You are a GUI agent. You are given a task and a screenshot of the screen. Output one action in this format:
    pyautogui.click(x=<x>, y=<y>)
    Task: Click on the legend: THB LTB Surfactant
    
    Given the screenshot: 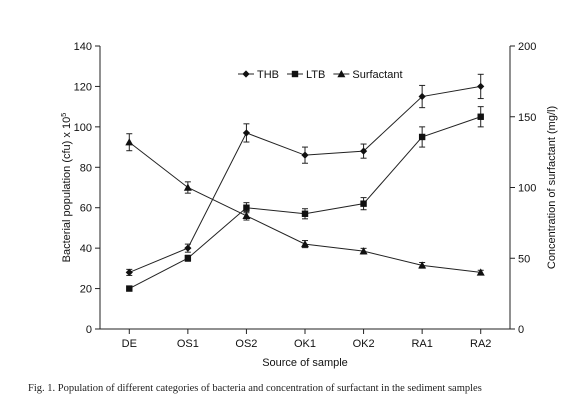 What is the action you would take?
    pyautogui.click(x=320, y=75)
    